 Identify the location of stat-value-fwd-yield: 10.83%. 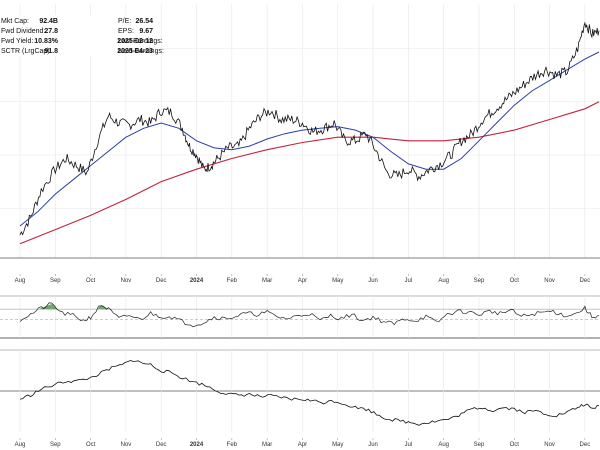
(46, 41).